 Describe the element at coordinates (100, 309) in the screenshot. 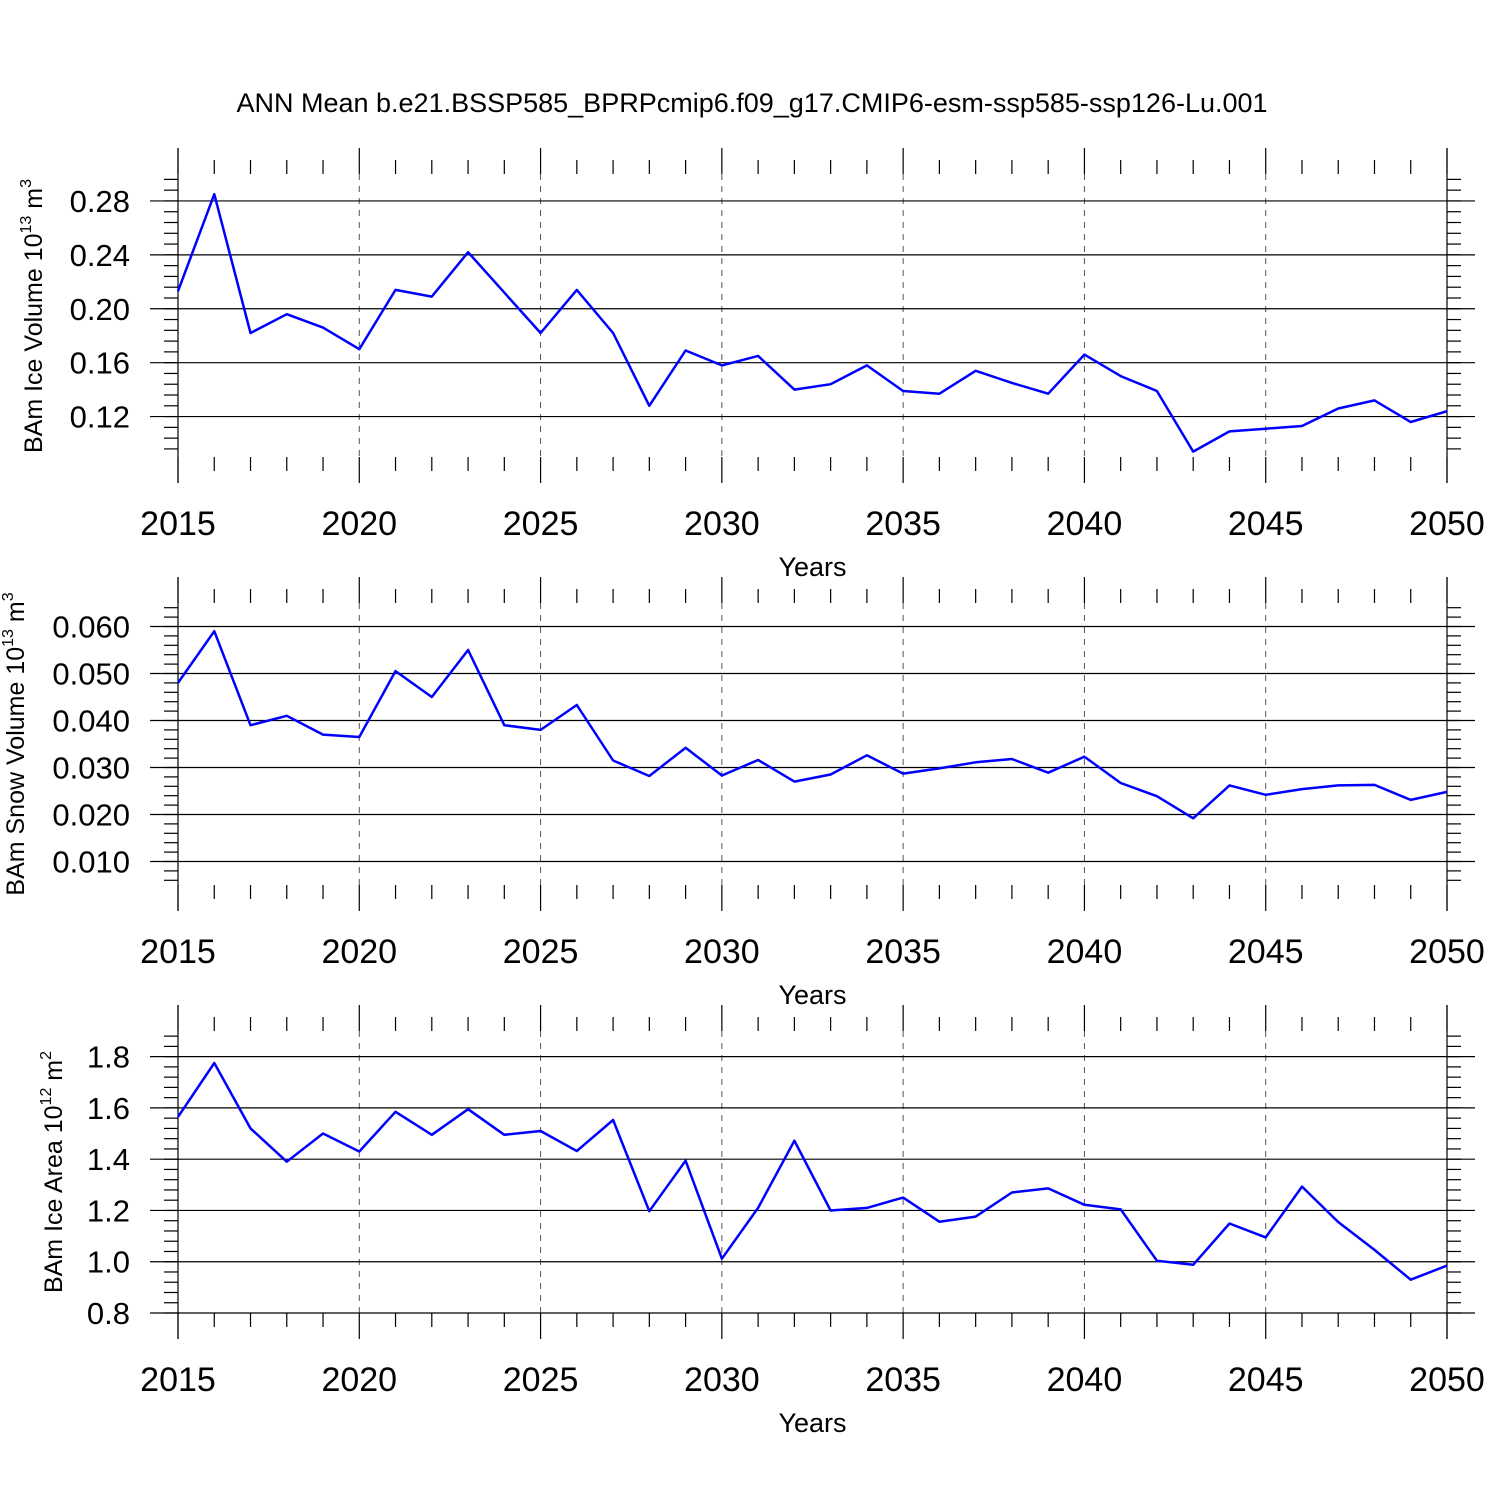

I see `y-tick-label: 0.20` at that location.